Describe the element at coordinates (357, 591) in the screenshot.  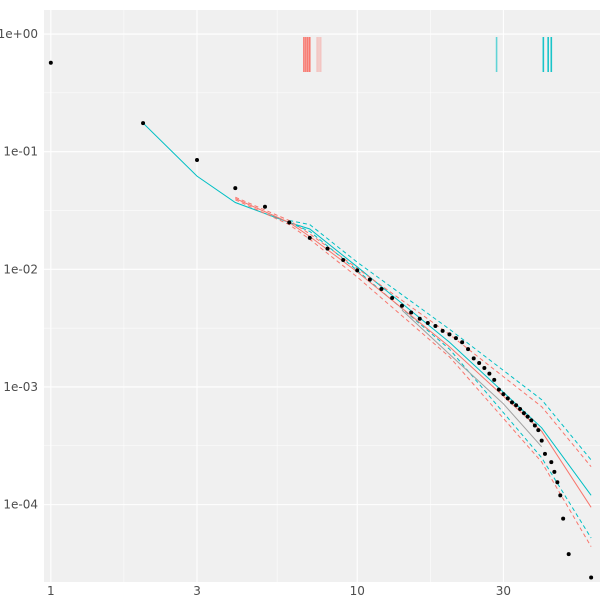
I see `x-tick-label: 10` at that location.